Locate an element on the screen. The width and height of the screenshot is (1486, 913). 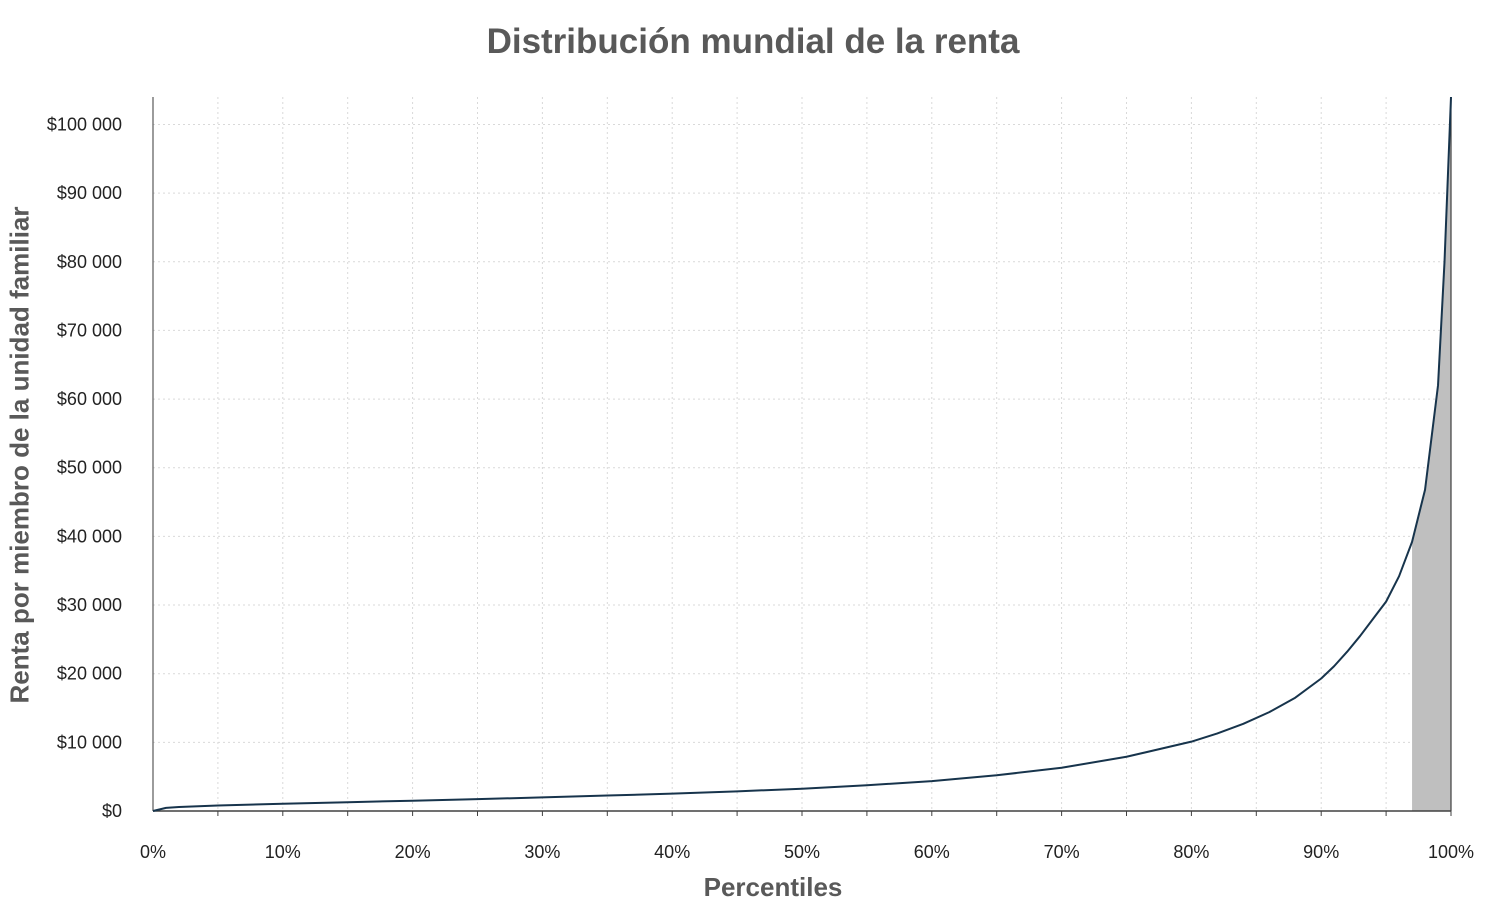
x-tick-label: 100% is located at coordinates (1451, 852).